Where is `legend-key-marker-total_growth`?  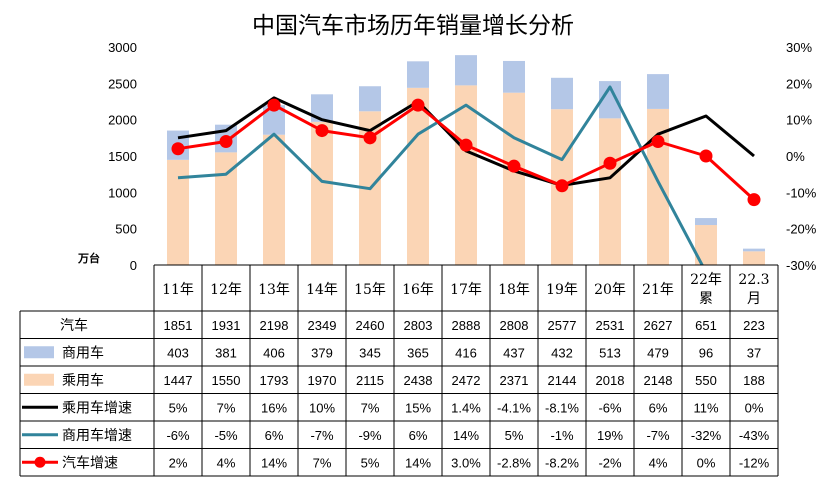 legend-key-marker-total_growth is located at coordinates (40, 462).